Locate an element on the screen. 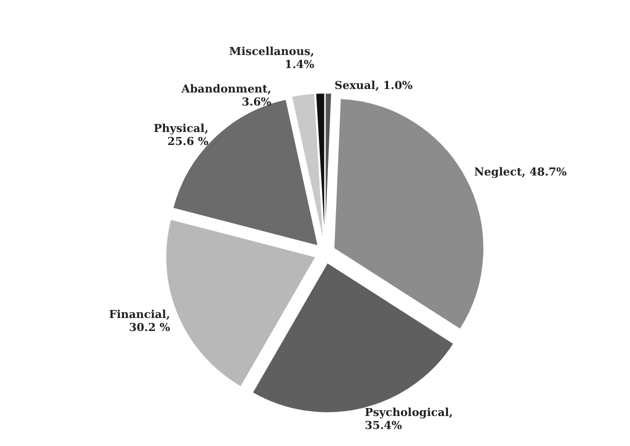 This screenshot has width=630, height=446. data-label: , 48.7% is located at coordinates (544, 172).